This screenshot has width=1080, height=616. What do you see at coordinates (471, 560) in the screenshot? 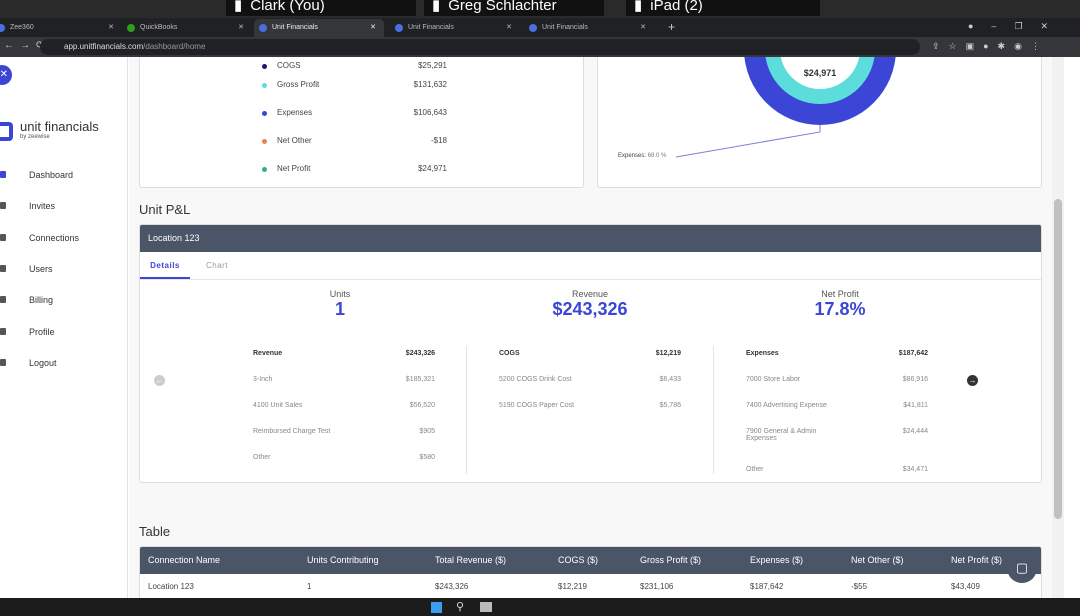
I see `column-header: Total Revenue ($)` at bounding box center [471, 560].